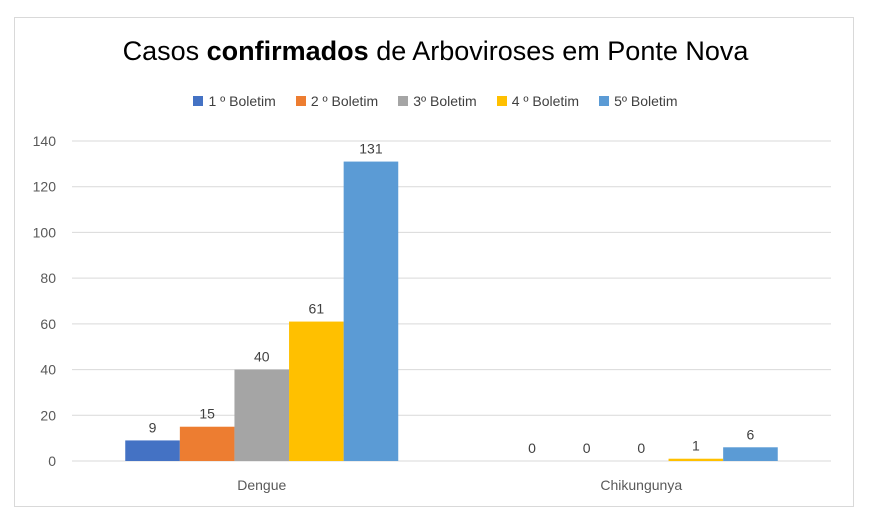  I want to click on data-label-chikungunya-series-5: 6, so click(751, 434).